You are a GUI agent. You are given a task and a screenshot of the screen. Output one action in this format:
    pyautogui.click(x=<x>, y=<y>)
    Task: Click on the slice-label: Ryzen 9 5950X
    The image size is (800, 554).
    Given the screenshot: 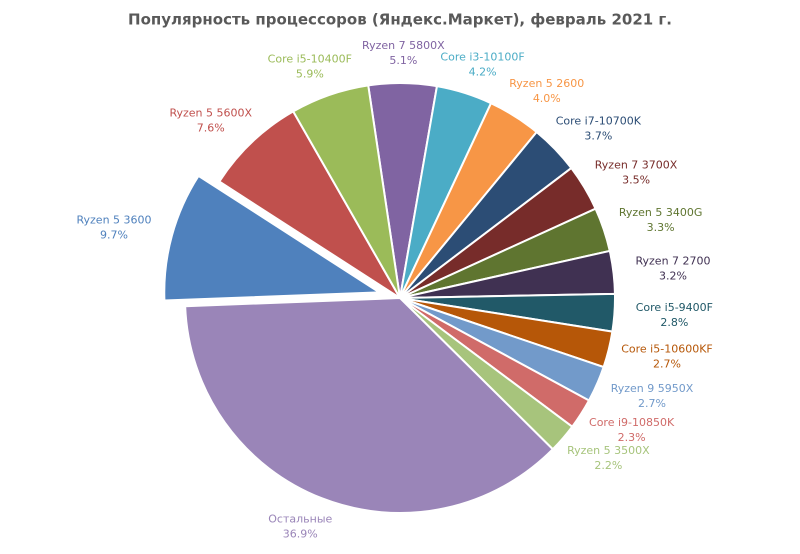 What is the action you would take?
    pyautogui.click(x=652, y=388)
    